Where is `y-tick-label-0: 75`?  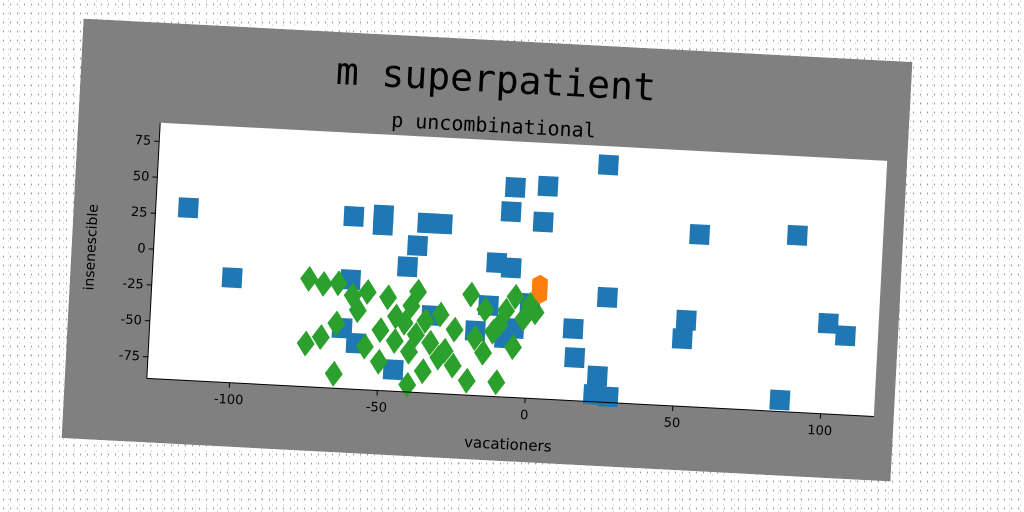 y-tick-label-0: 75 is located at coordinates (142, 141).